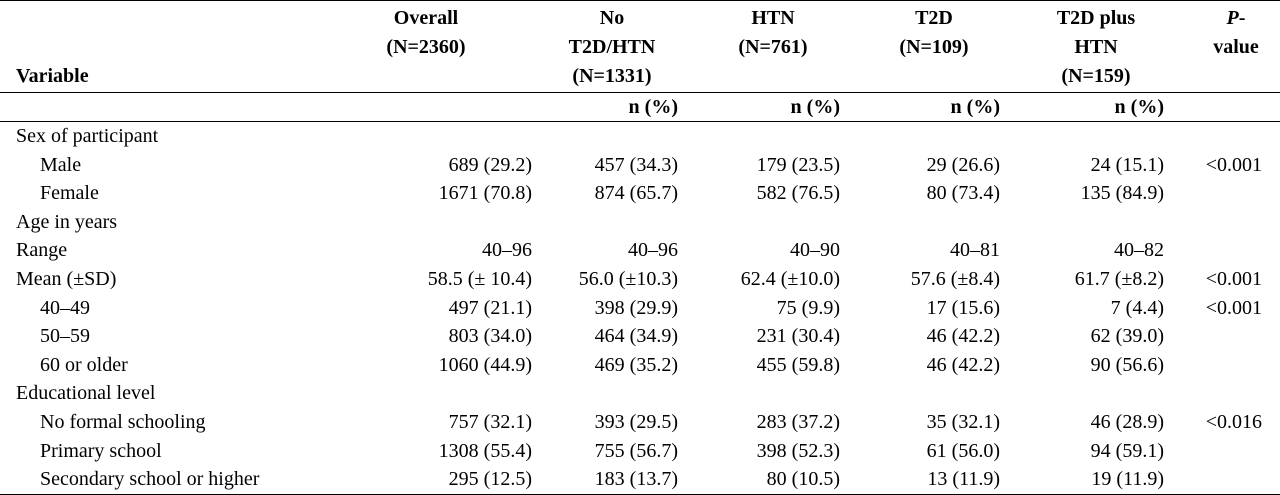  Describe the element at coordinates (773, 480) in the screenshot. I see `cell-htn: 80 (10.5)` at that location.